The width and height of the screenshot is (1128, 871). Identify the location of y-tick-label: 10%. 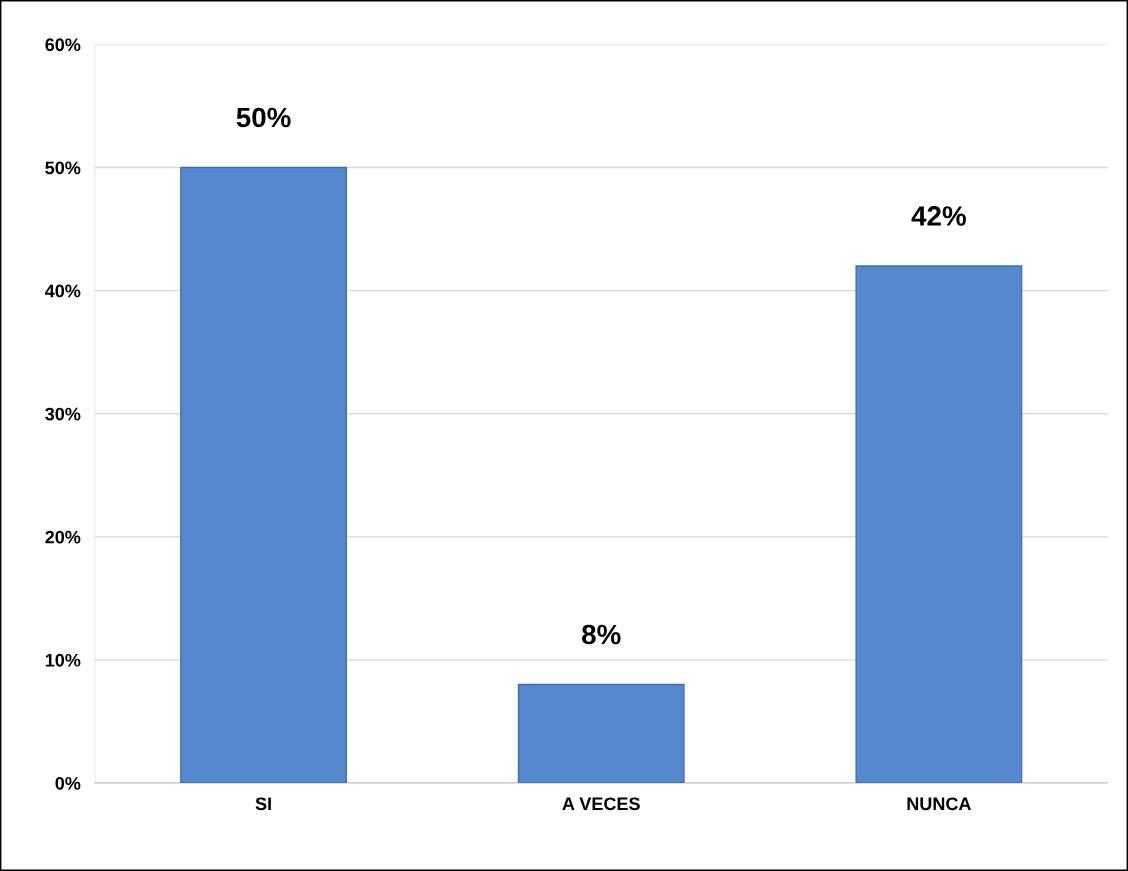
(63, 660).